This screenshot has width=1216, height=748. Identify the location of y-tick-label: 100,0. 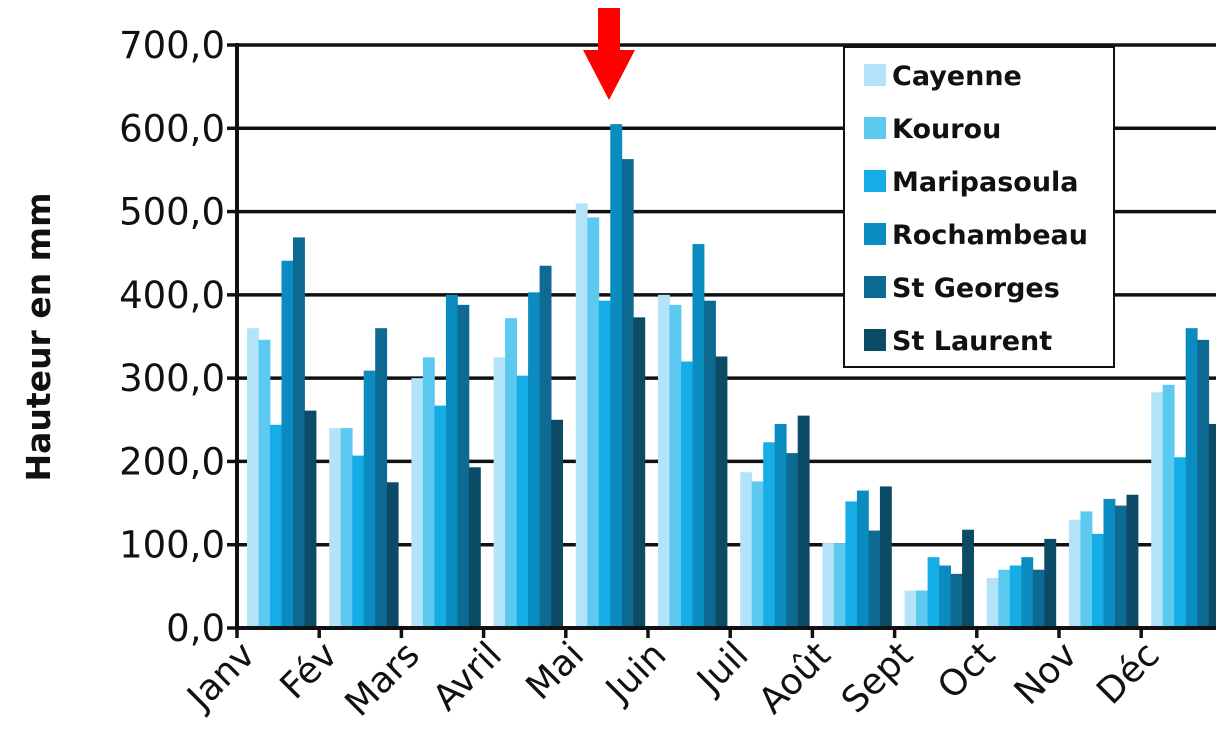
(172, 545).